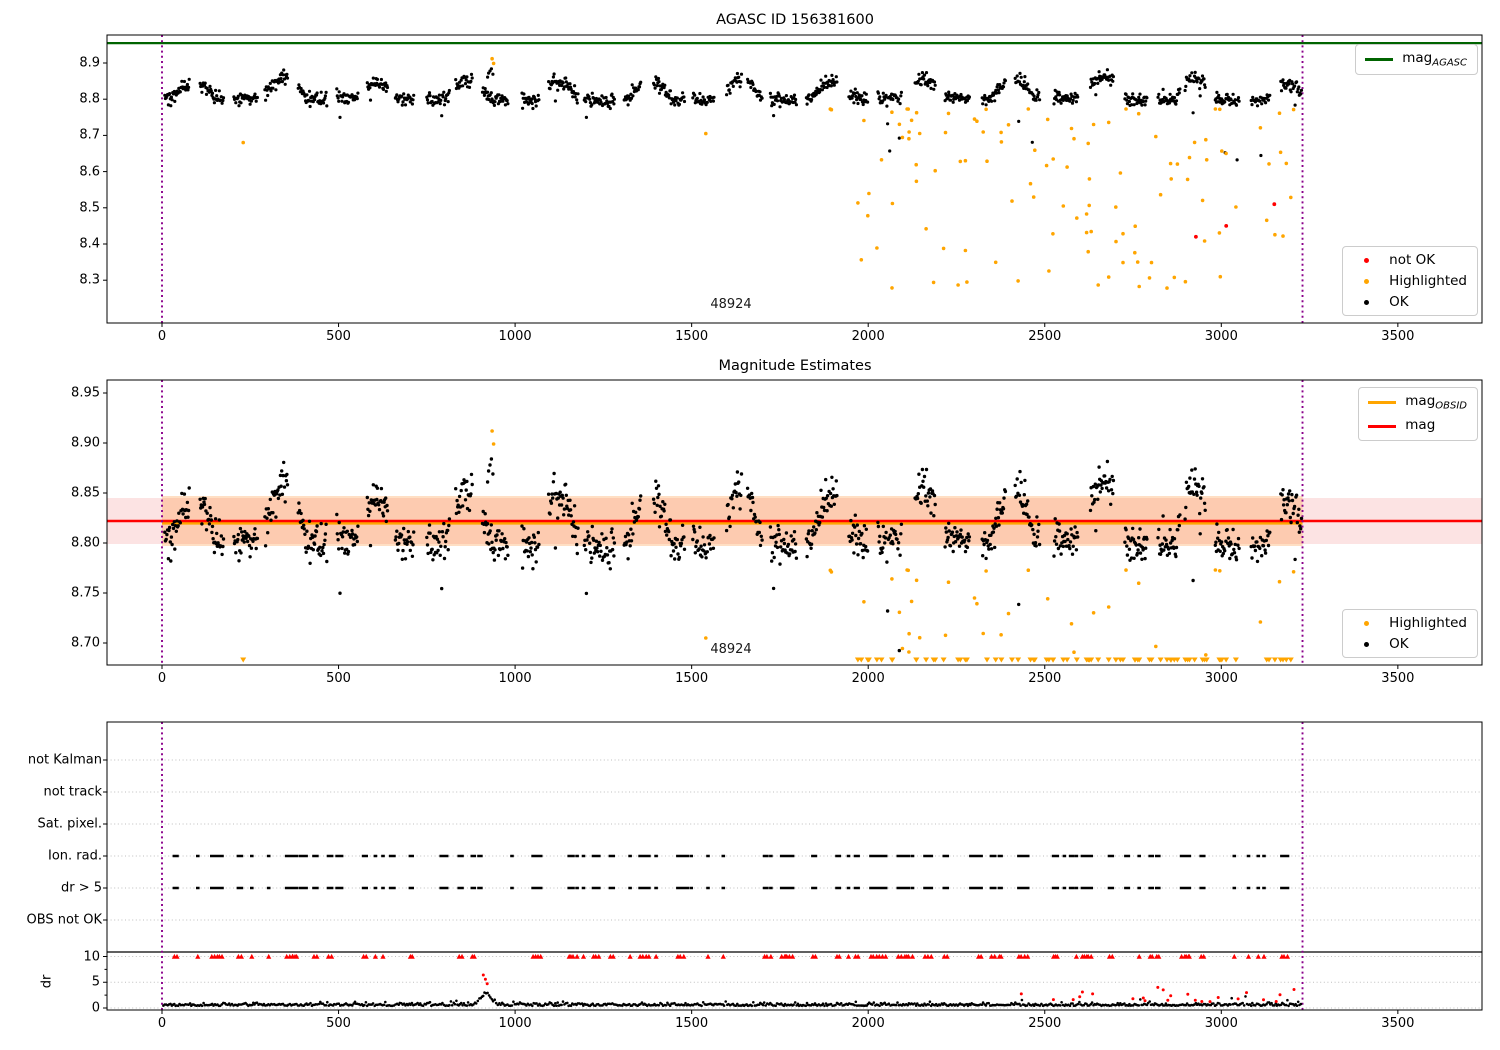 The width and height of the screenshot is (1500, 1050). What do you see at coordinates (89, 280) in the screenshot?
I see `y-tick-label: 8.3` at bounding box center [89, 280].